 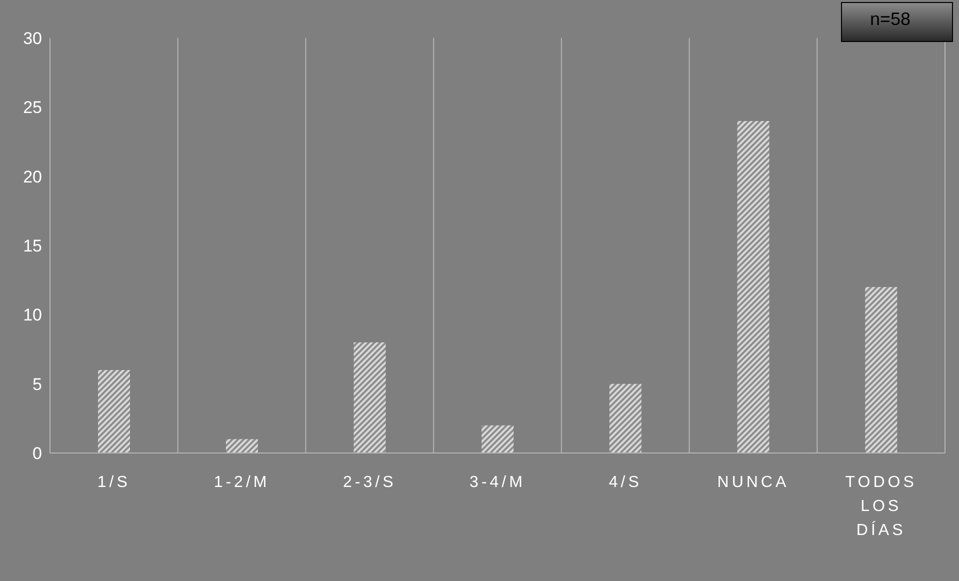 What do you see at coordinates (32, 108) in the screenshot?
I see `y-tick-label: 25` at bounding box center [32, 108].